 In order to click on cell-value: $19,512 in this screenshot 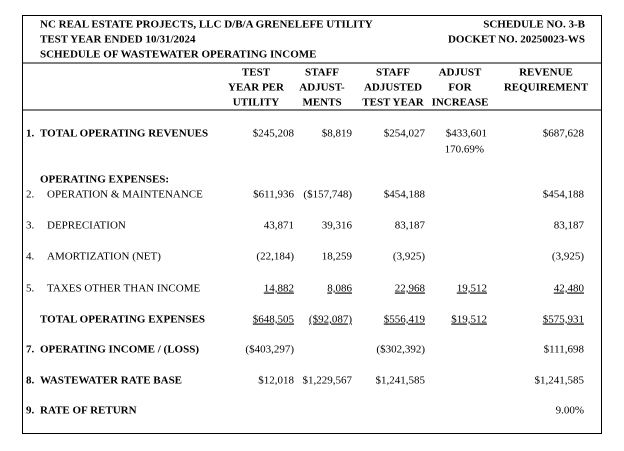, I will do `click(469, 320)`.